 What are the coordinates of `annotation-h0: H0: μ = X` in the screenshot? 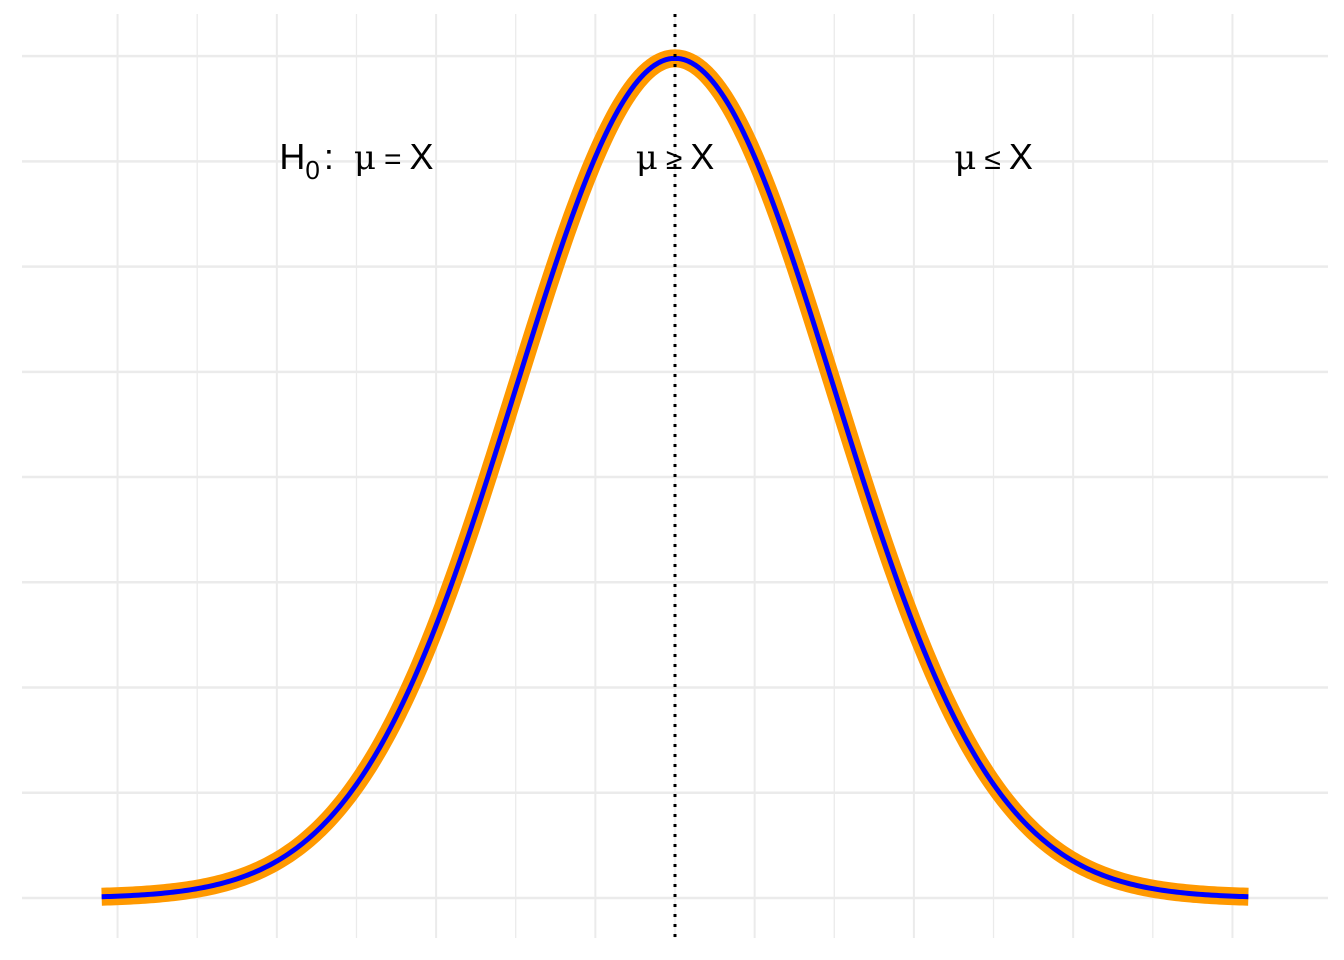 It's located at (356, 160).